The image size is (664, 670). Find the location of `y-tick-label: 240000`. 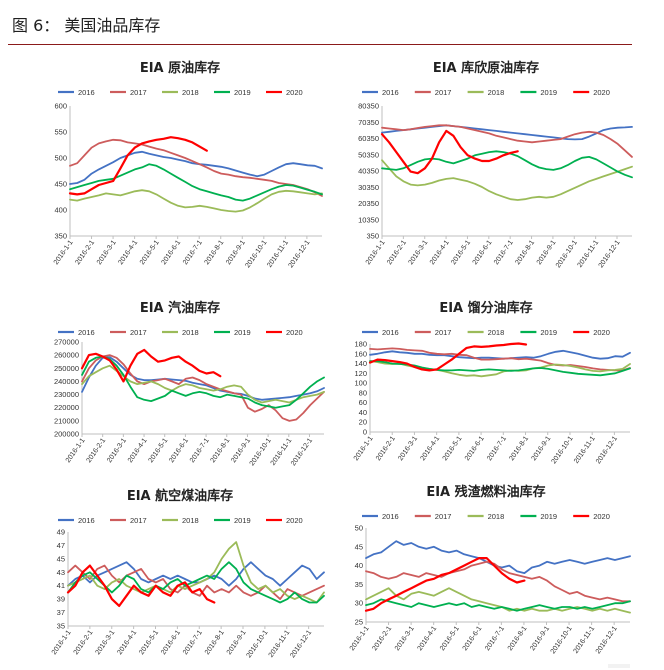

y-tick-label: 240000 is located at coordinates (66, 381).